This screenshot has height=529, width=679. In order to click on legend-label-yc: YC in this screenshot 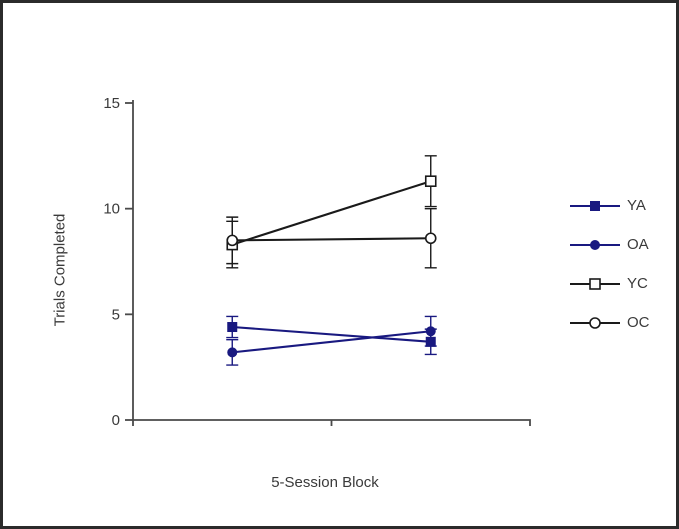, I will do `click(637, 283)`.